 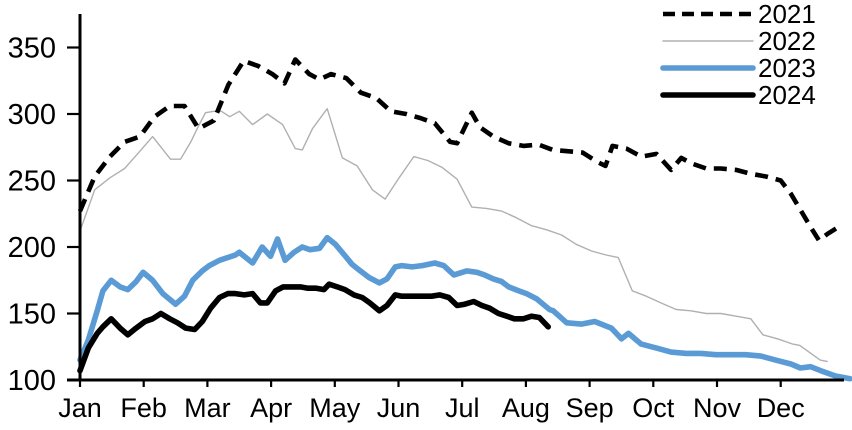 I want to click on y-axis-label-300: 300, so click(x=32, y=115).